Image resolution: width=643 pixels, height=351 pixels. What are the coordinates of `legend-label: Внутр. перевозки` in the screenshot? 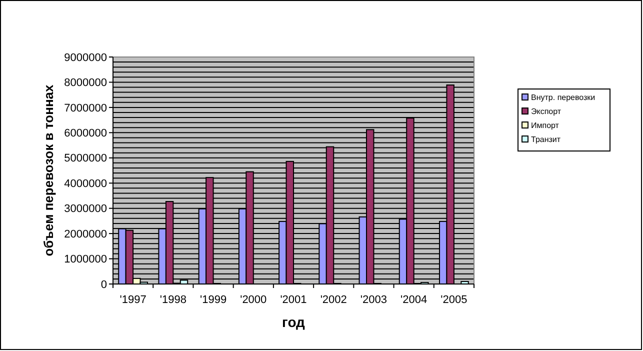 It's located at (563, 97).